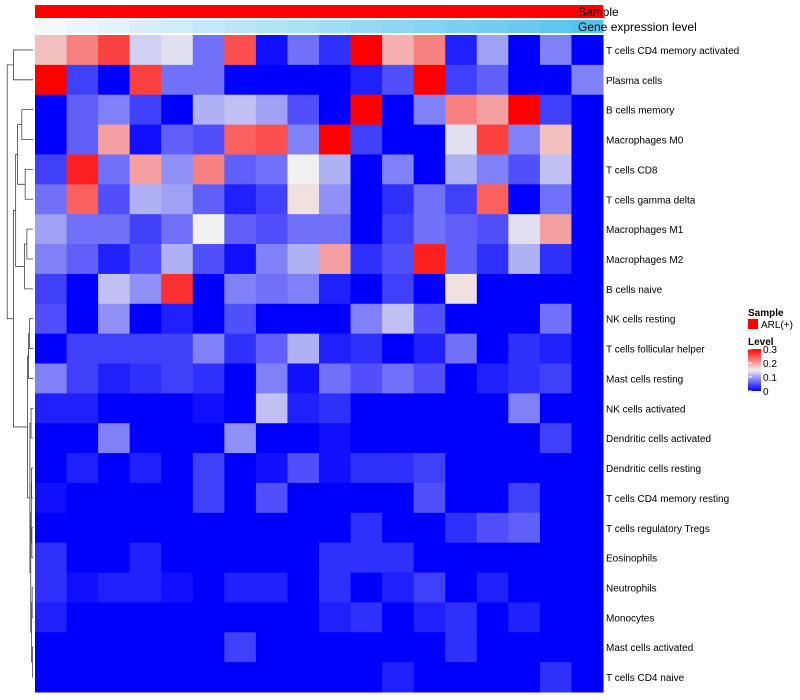  What do you see at coordinates (637, 27) in the screenshot?
I see `annotation-label-expression: Gene expression level` at bounding box center [637, 27].